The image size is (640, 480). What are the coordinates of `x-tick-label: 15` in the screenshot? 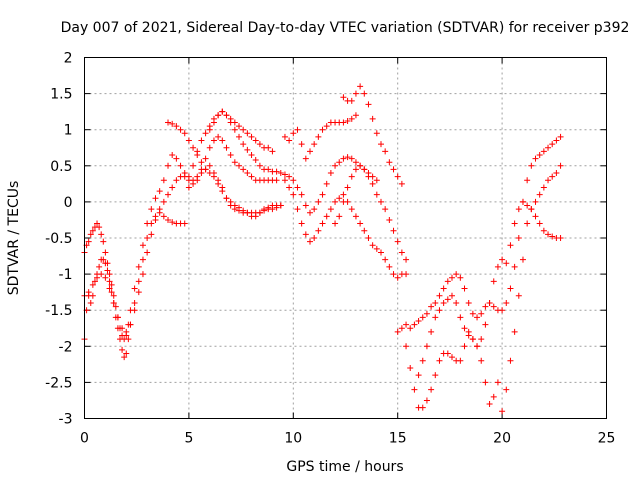 It's located at (398, 439).